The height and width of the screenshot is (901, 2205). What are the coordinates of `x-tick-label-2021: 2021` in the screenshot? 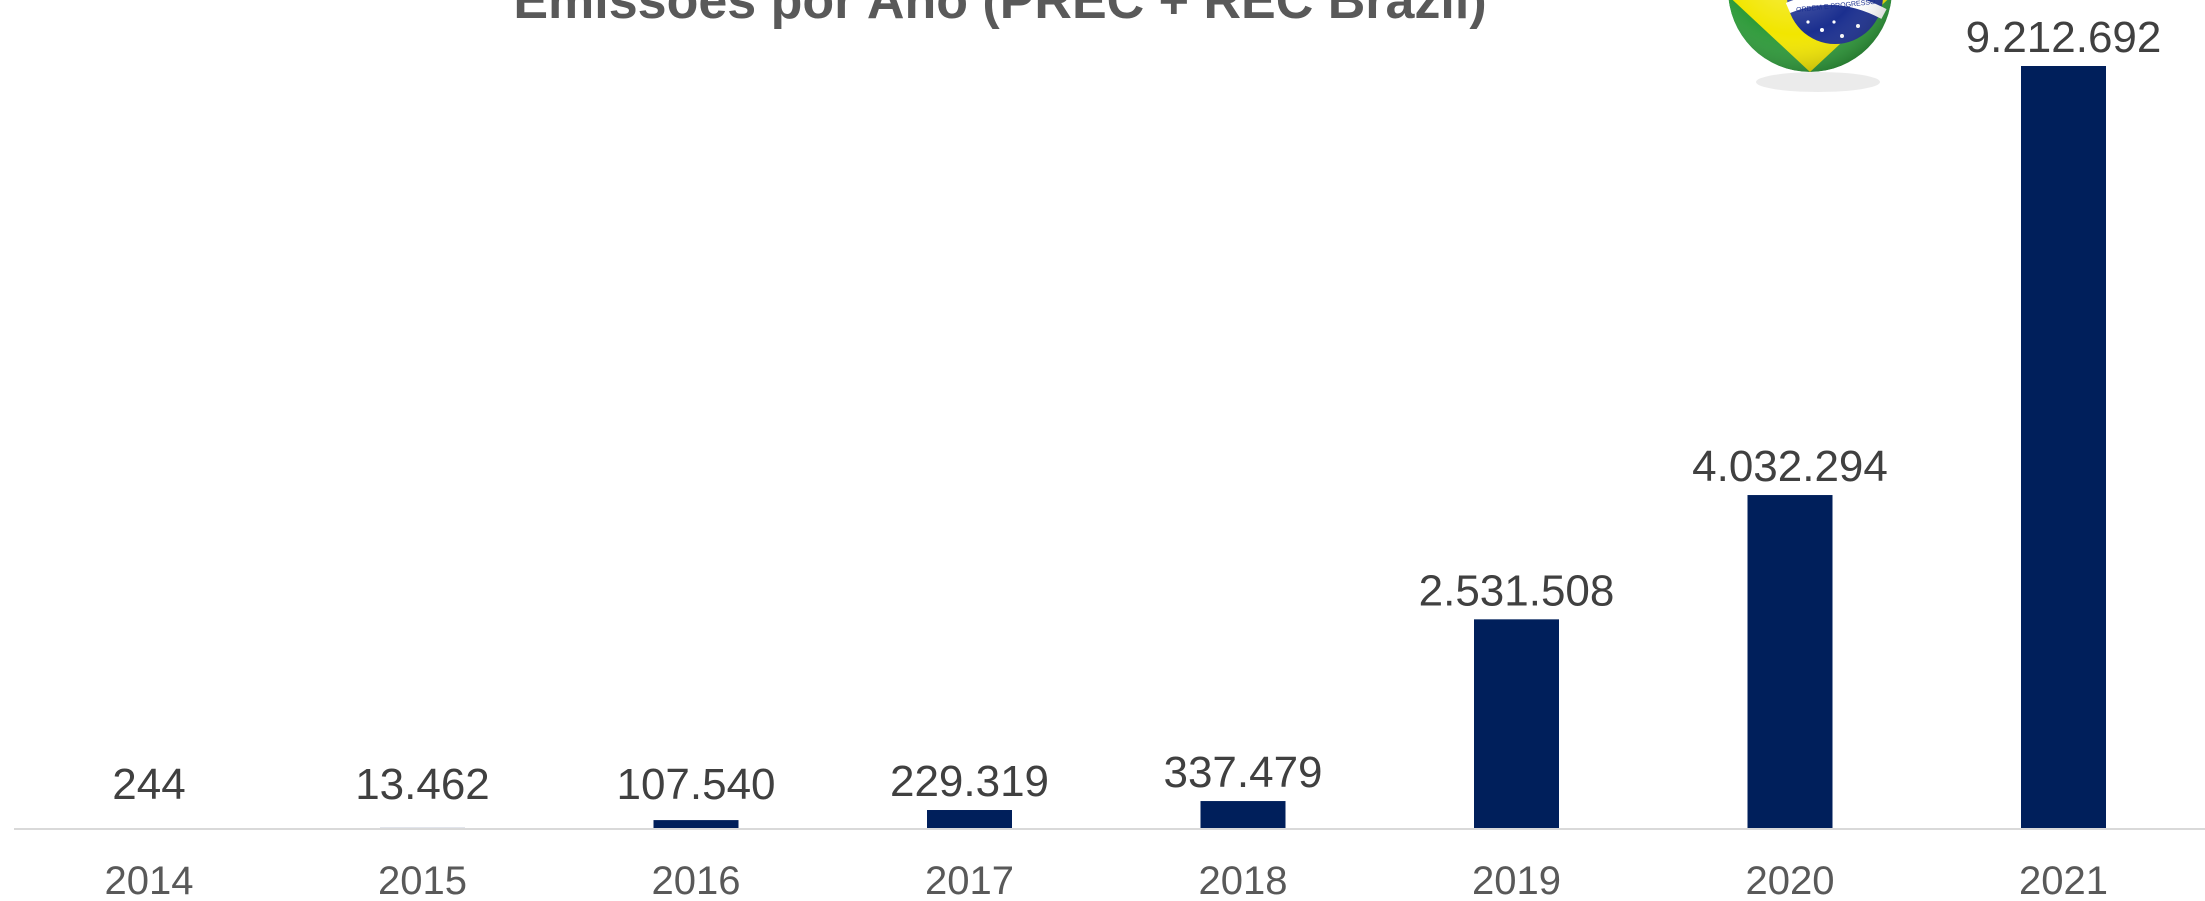 It's located at (2063, 880).